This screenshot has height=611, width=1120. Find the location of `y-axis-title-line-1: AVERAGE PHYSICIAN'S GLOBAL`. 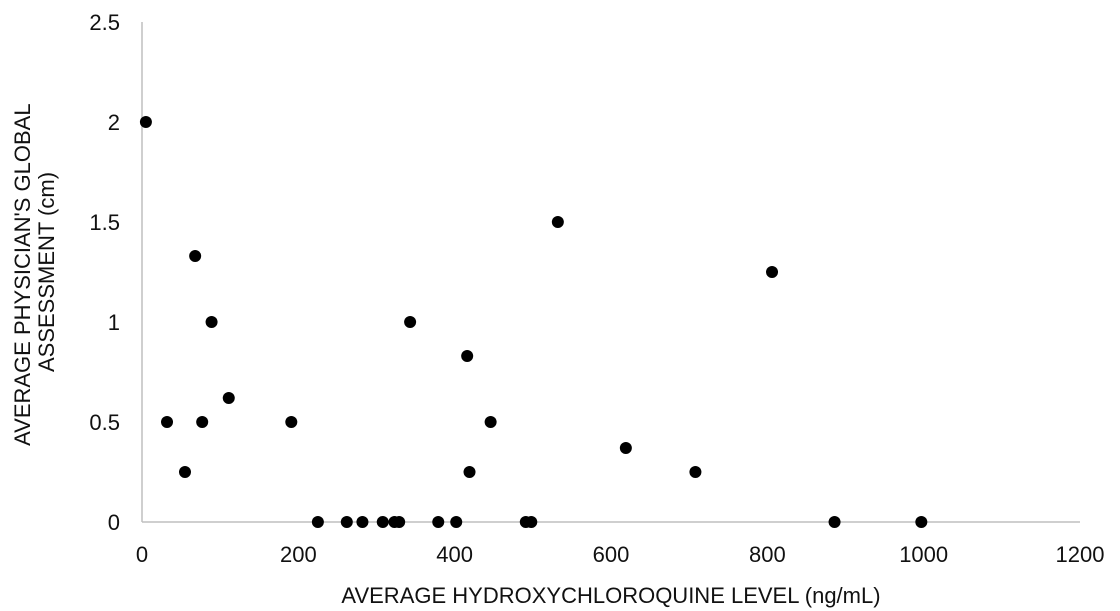

y-axis-title-line-1: AVERAGE PHYSICIAN'S GLOBAL is located at coordinates (22, 275).